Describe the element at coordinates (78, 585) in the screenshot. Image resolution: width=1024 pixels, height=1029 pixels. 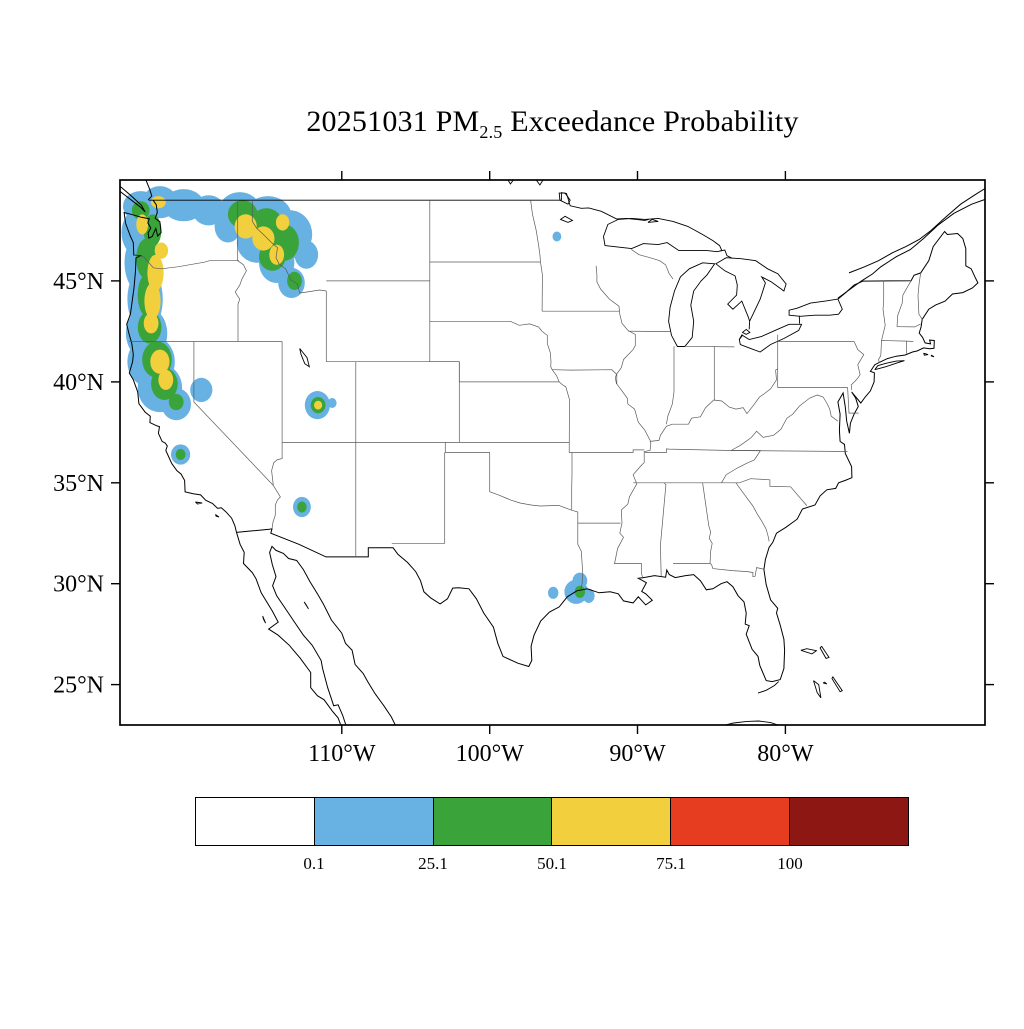
I see `y-axis-label: 30°N` at that location.